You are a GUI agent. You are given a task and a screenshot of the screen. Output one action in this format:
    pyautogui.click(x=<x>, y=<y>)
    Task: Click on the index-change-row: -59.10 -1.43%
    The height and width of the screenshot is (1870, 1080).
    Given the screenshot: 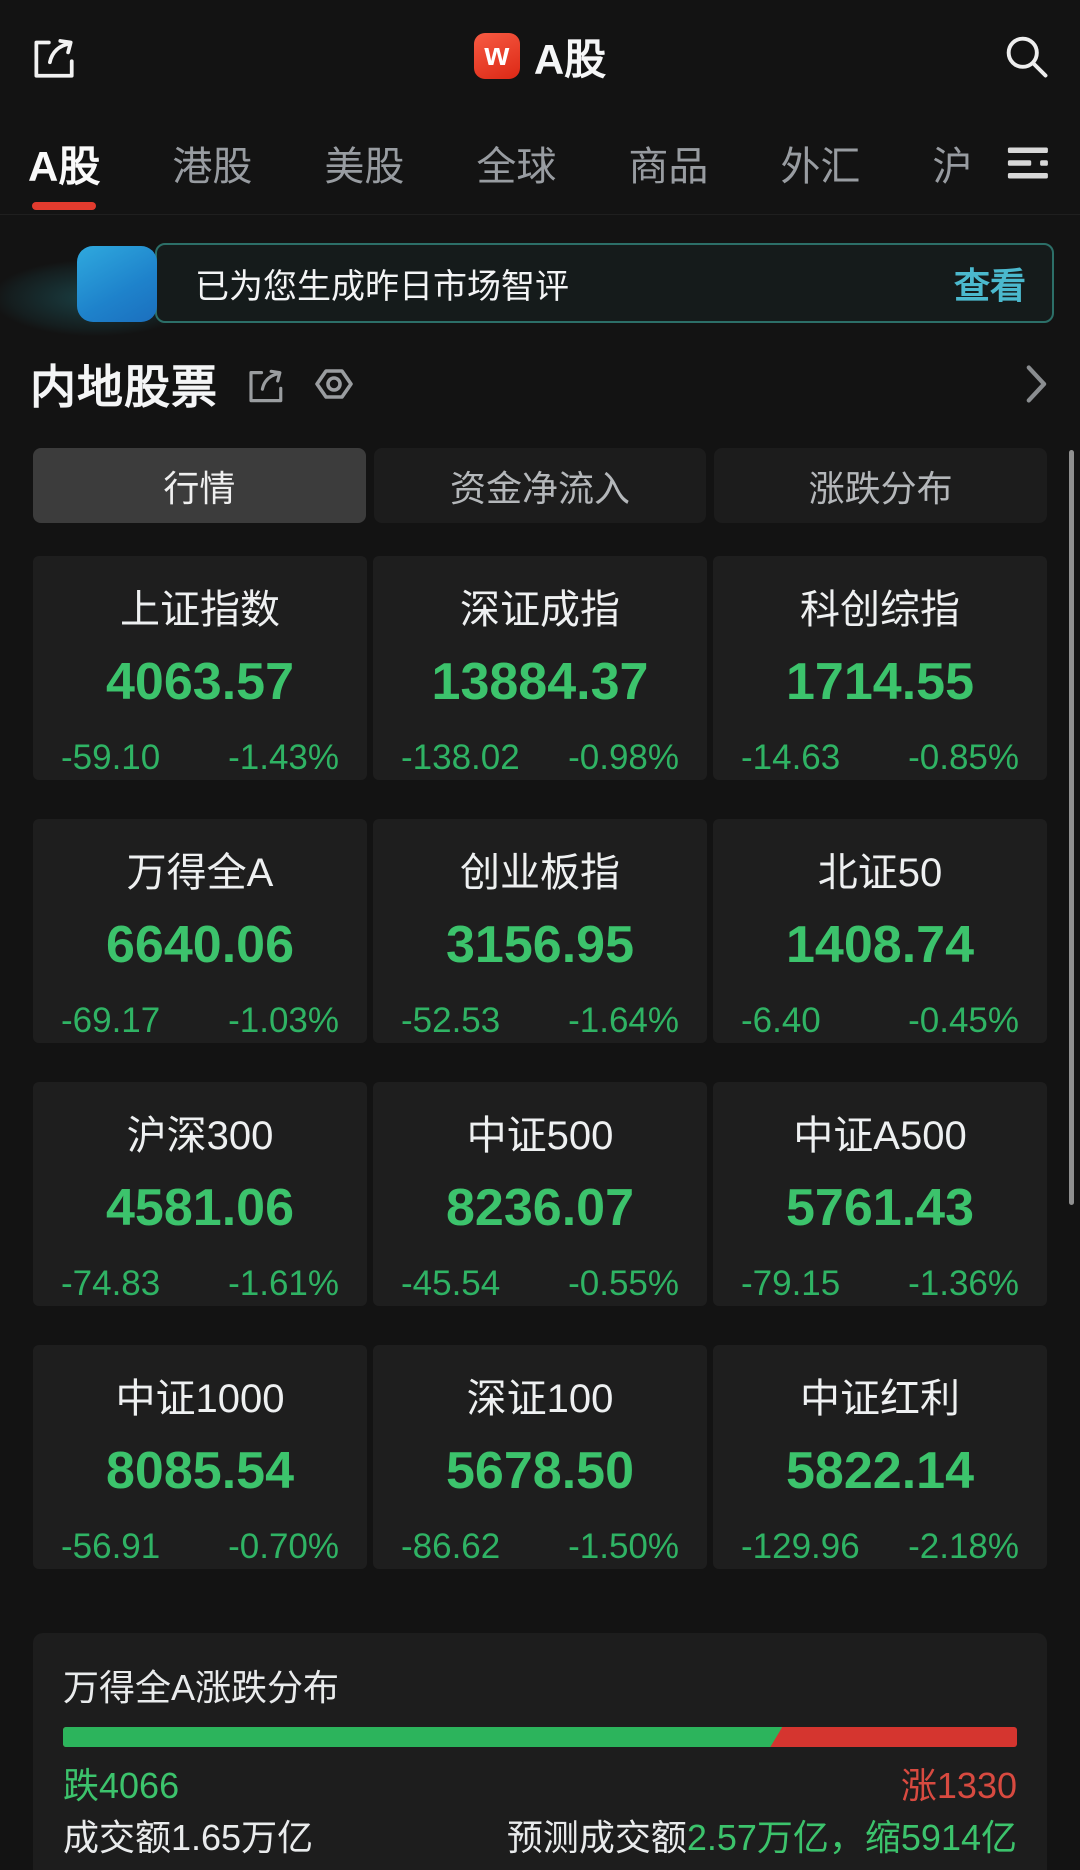 What is the action you would take?
    pyautogui.click(x=200, y=758)
    